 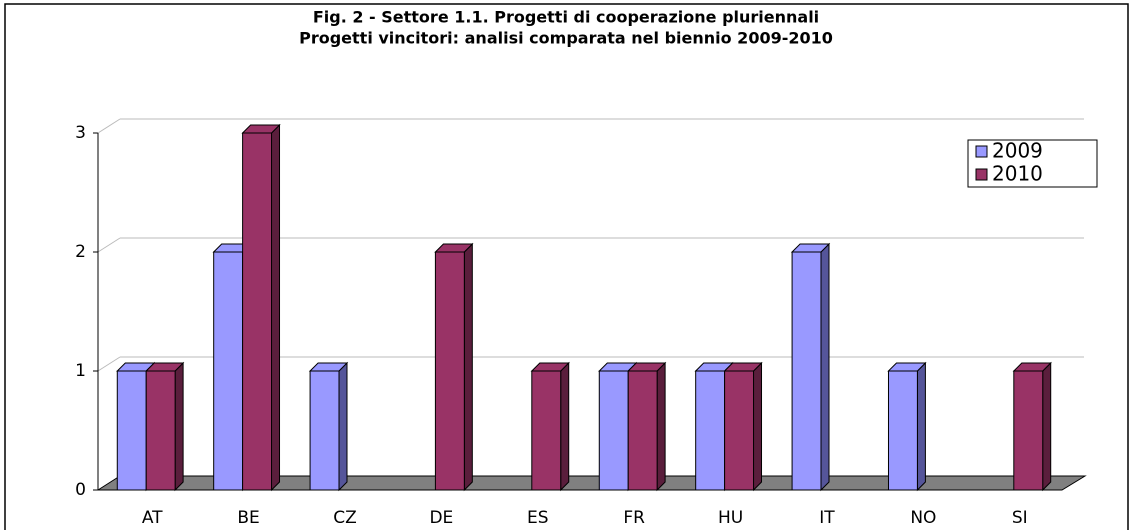 I want to click on x-tick-label: IT, so click(x=827, y=518).